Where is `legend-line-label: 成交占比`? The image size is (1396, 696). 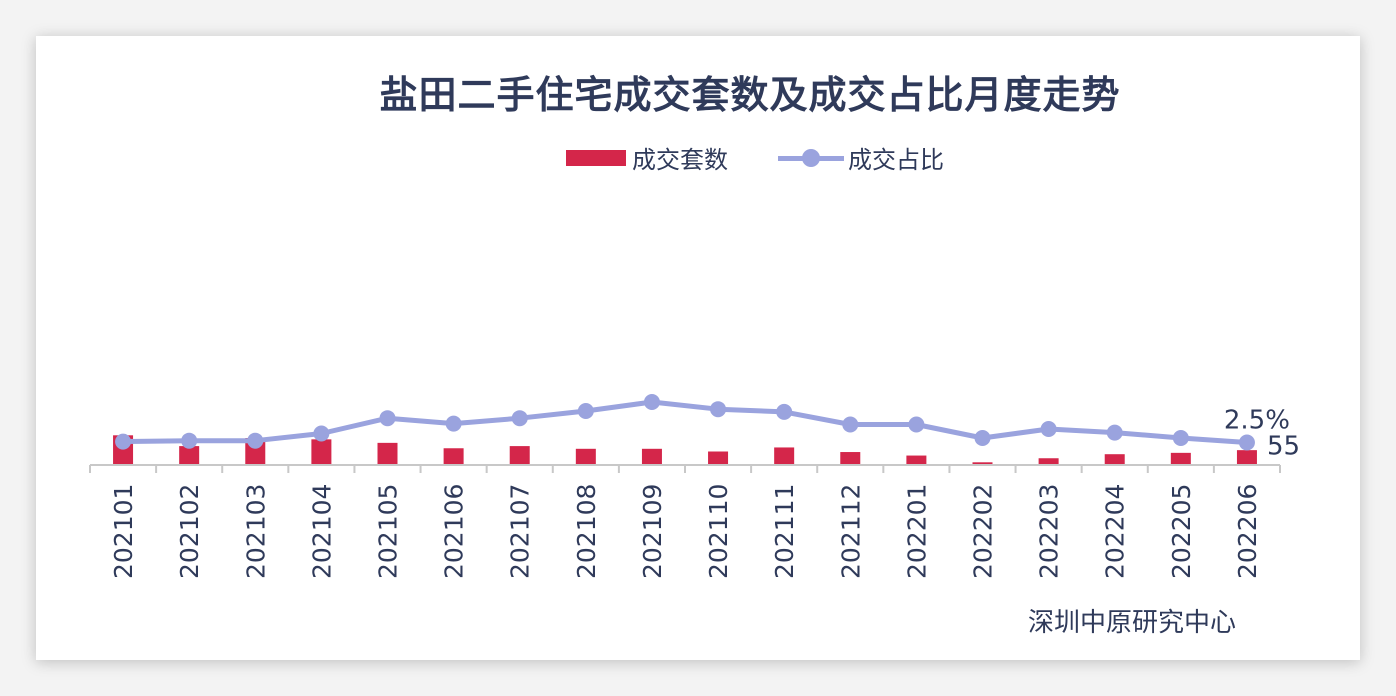
legend-line-label: 成交占比 is located at coordinates (896, 160).